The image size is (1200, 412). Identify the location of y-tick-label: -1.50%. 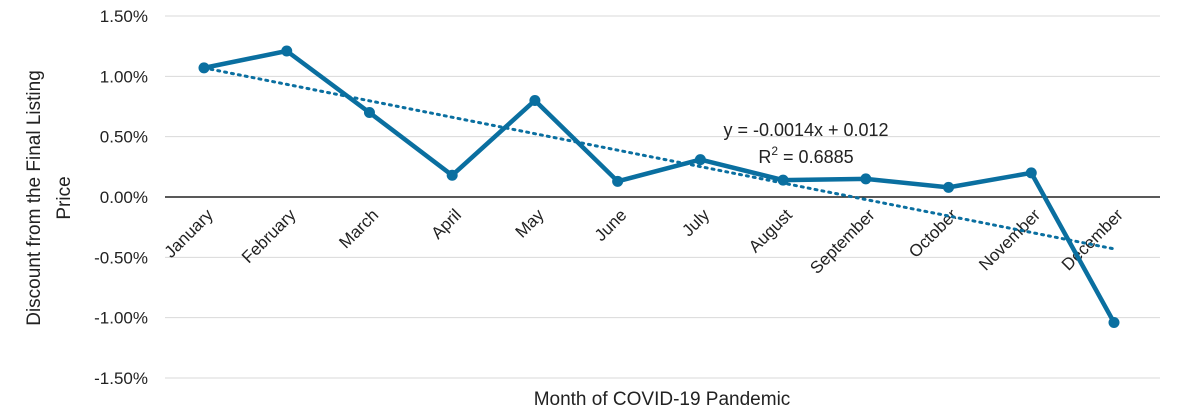
(121, 378).